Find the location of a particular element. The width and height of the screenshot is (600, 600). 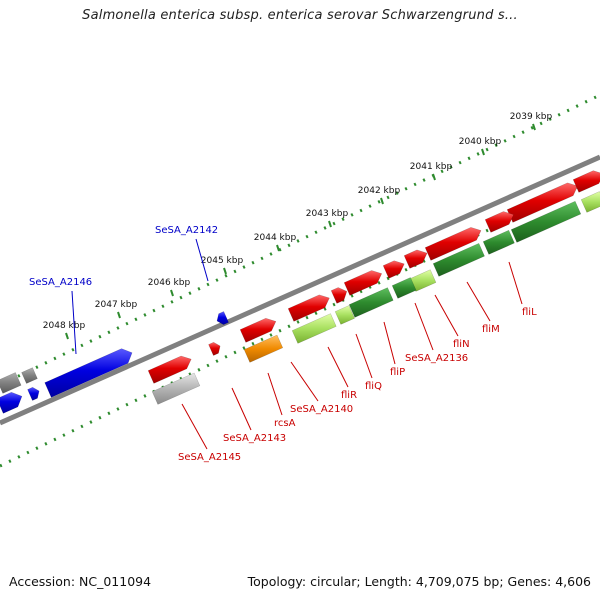

gene-label: SeSA_A2146 is located at coordinates (60, 282).